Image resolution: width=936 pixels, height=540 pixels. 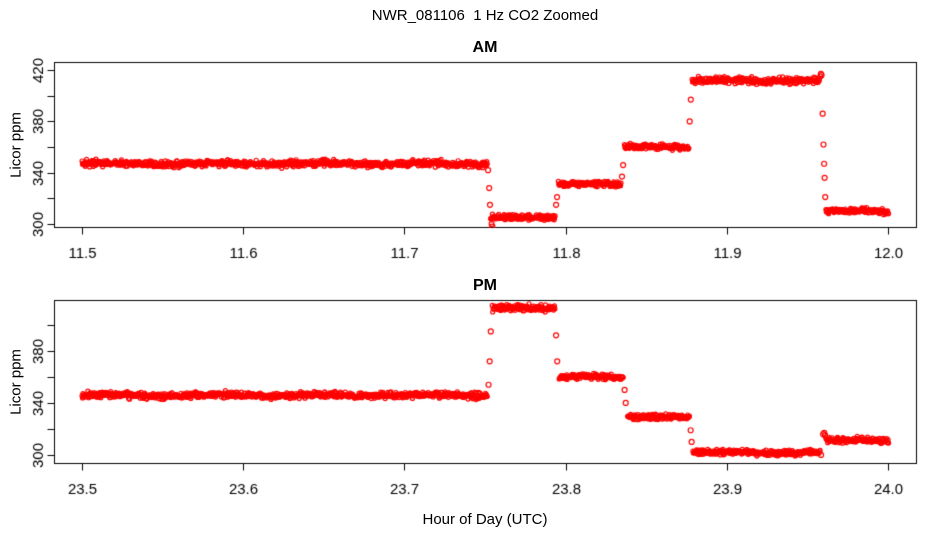 I want to click on x-axis-label: Hour of Day (UTC), so click(x=485, y=519).